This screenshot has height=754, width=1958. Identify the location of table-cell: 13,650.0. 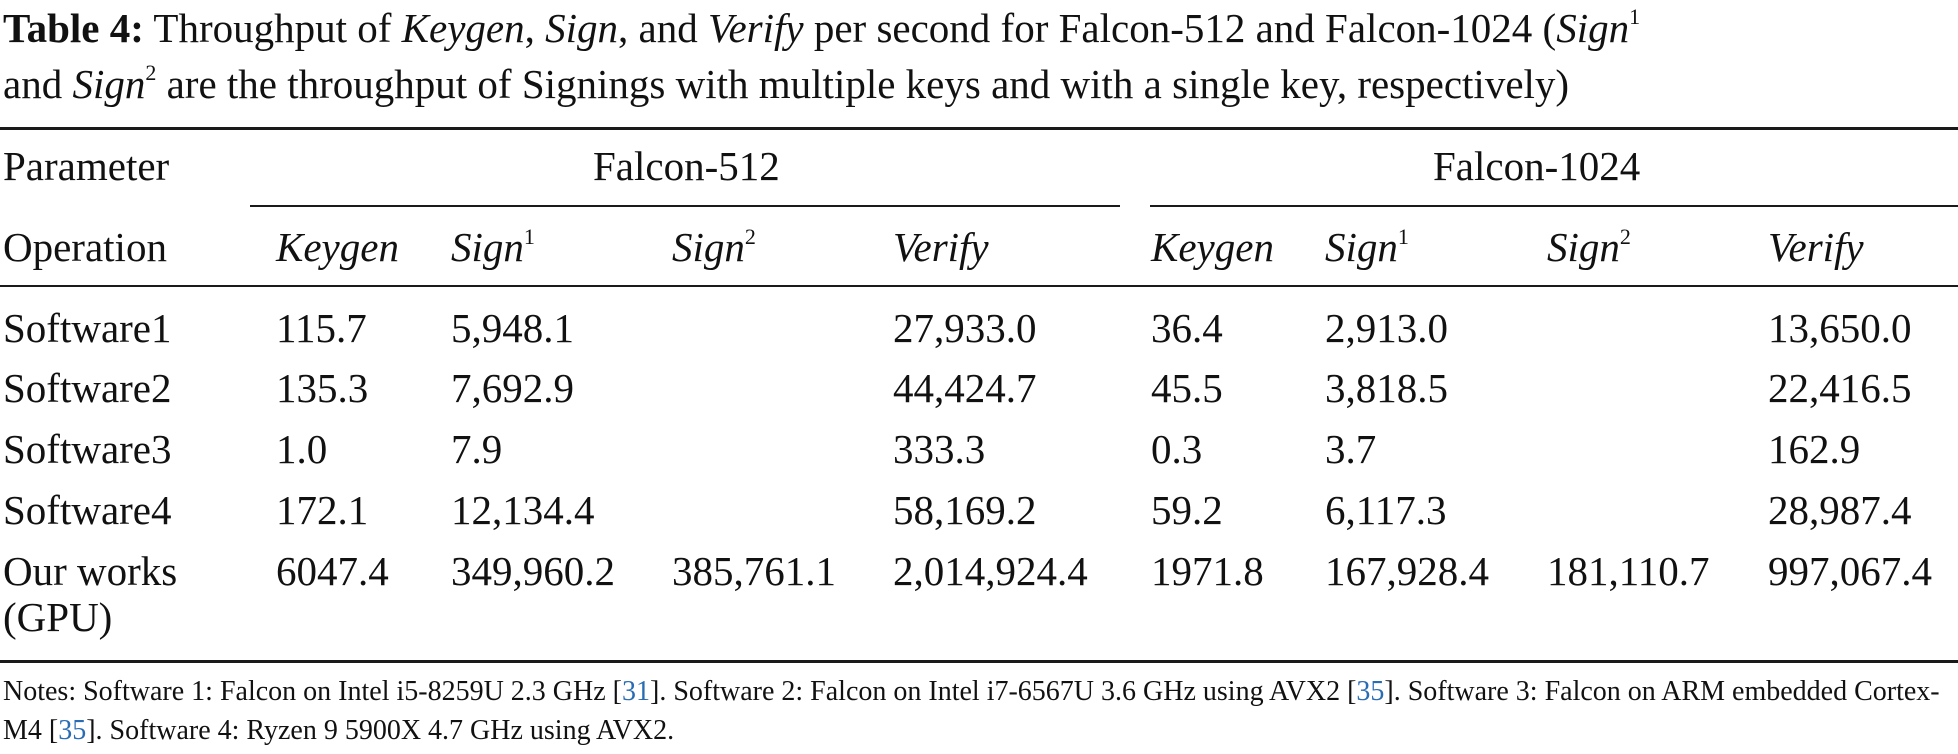
(1840, 328).